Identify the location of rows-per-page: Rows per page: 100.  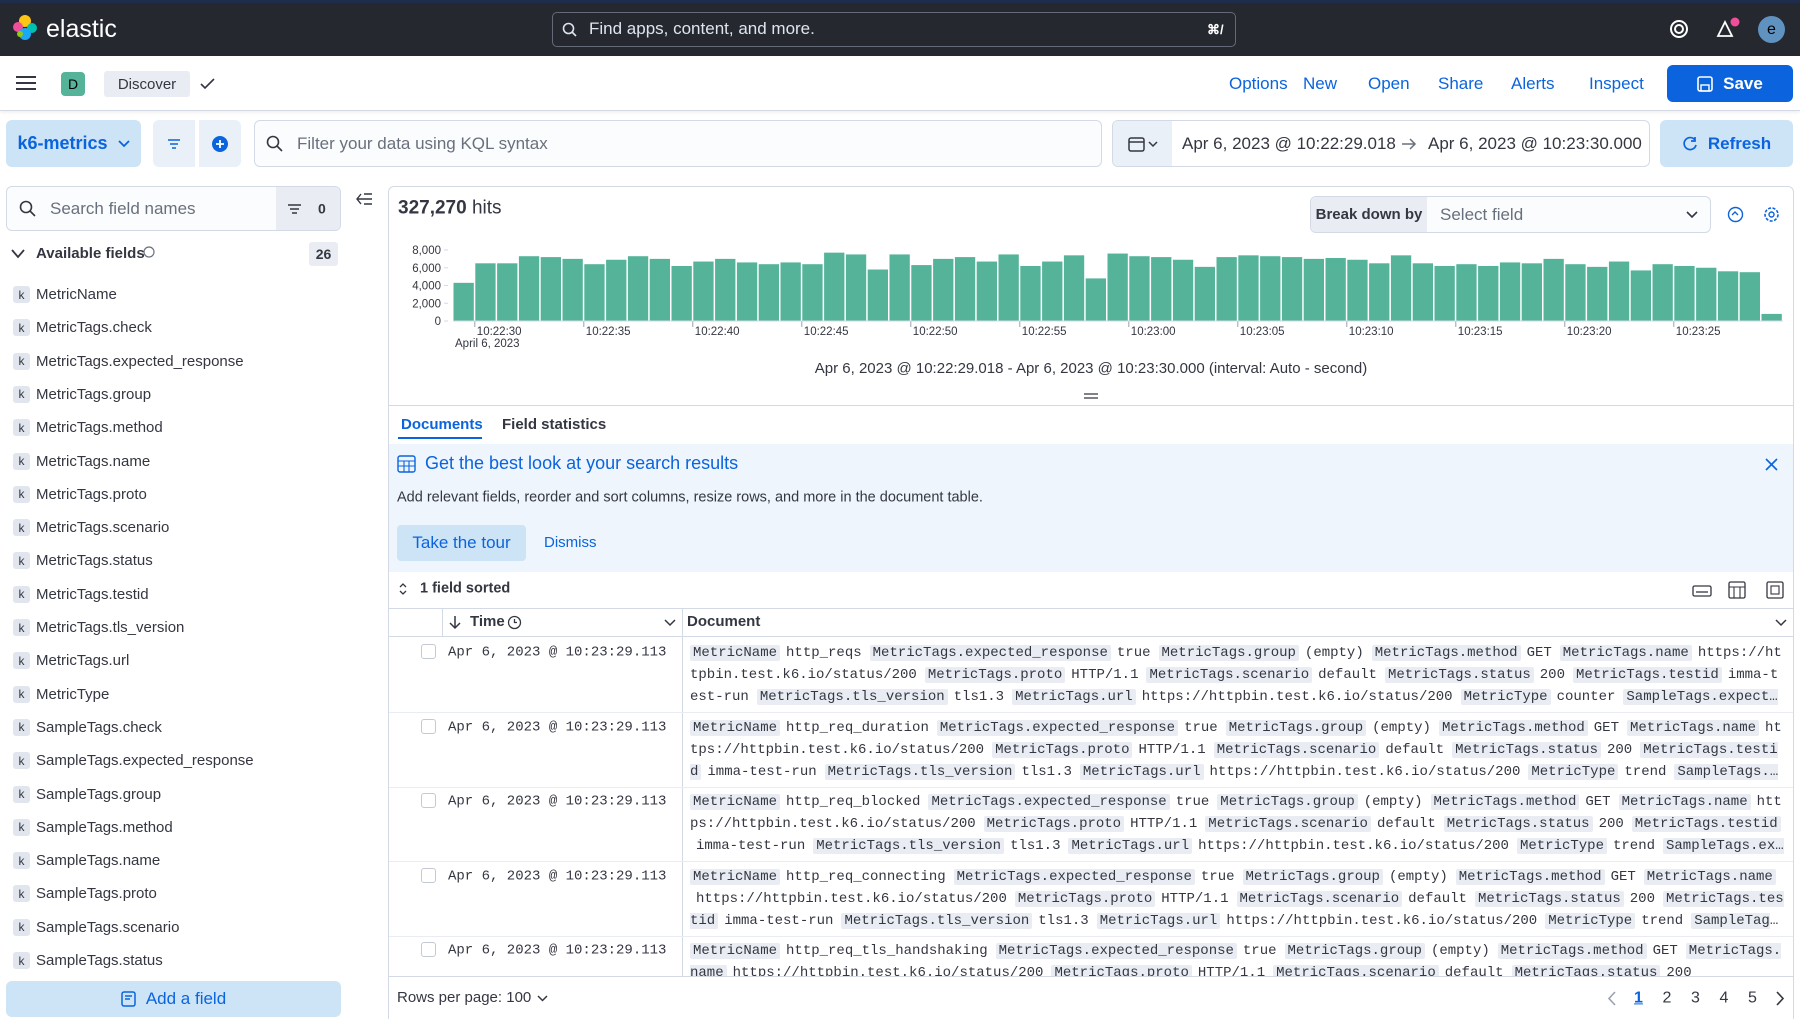
(464, 997).